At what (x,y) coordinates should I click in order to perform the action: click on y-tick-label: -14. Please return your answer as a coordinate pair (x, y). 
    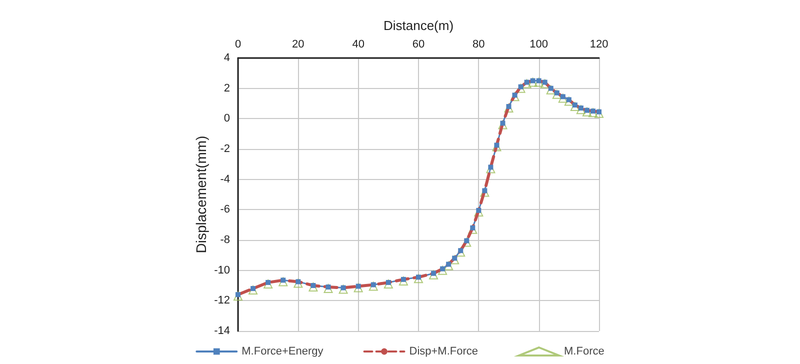
    Looking at the image, I should click on (222, 331).